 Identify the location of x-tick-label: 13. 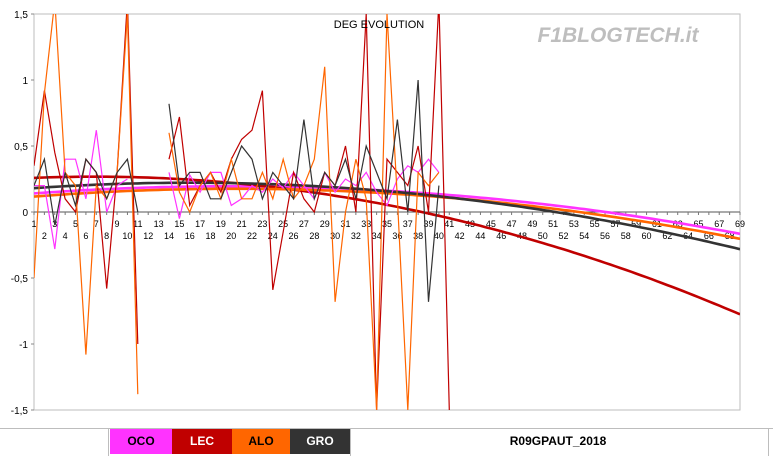
(159, 224).